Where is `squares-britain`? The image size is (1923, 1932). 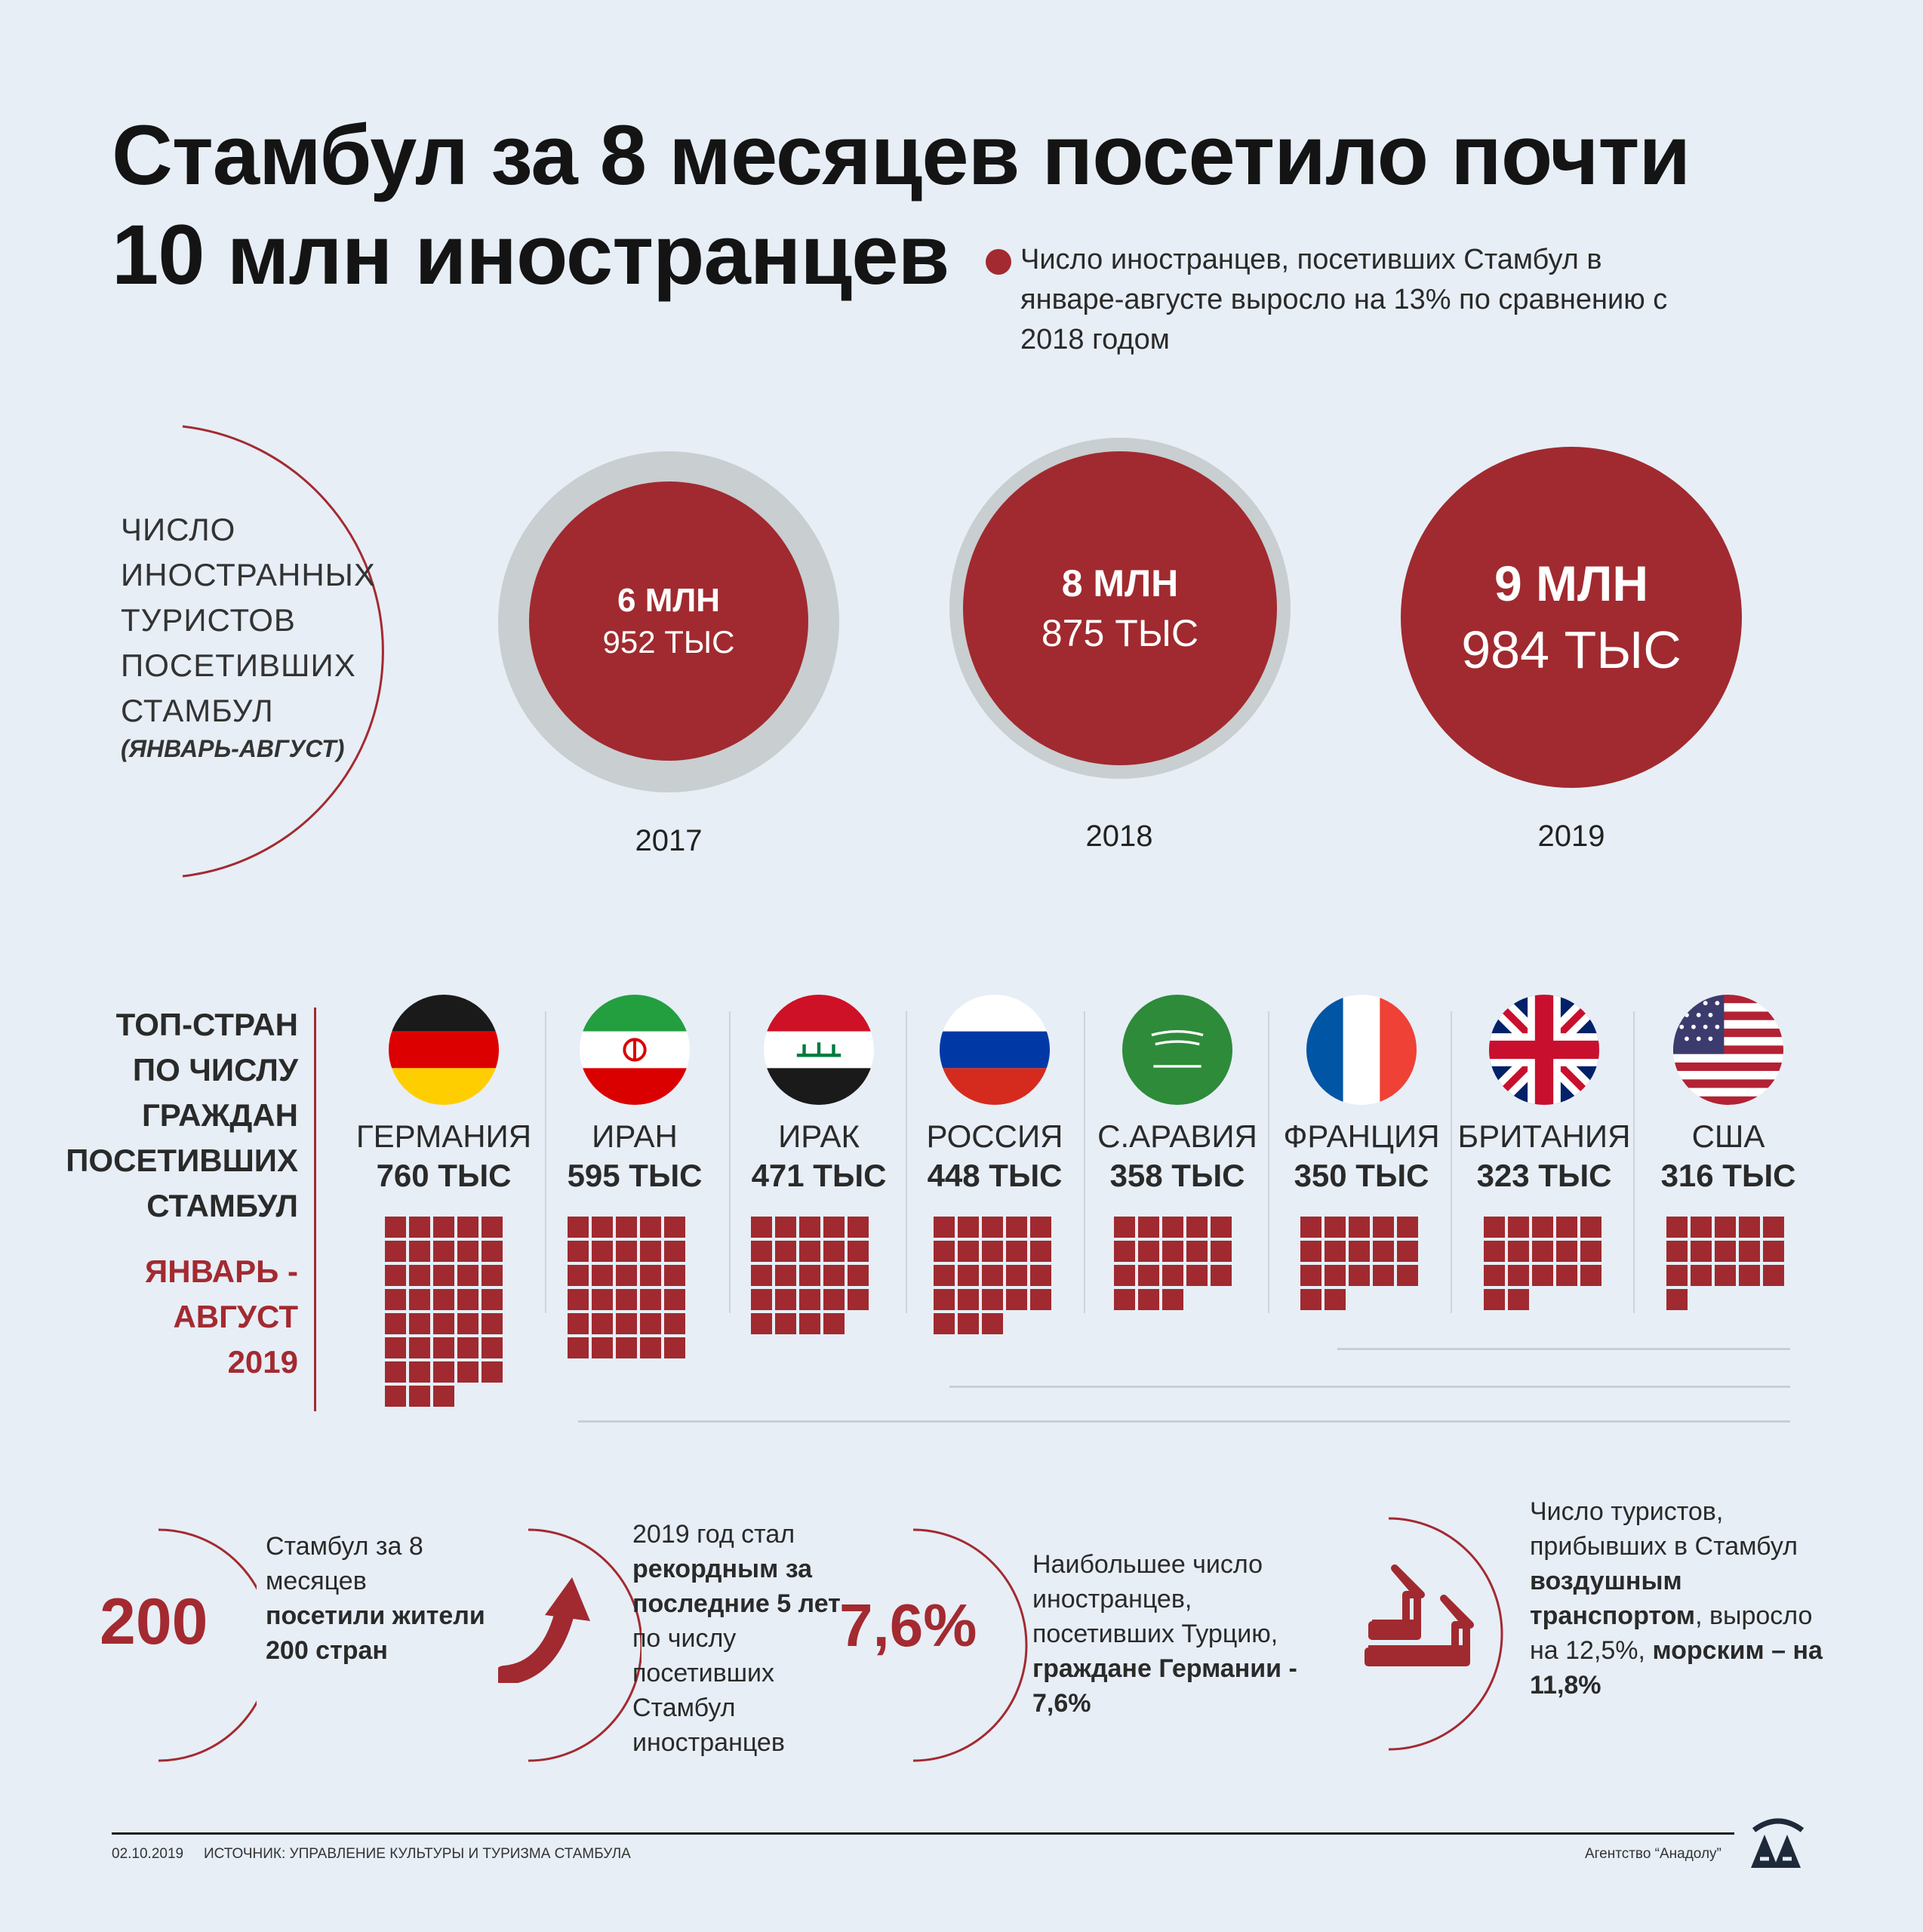
squares-britain is located at coordinates (1543, 1263).